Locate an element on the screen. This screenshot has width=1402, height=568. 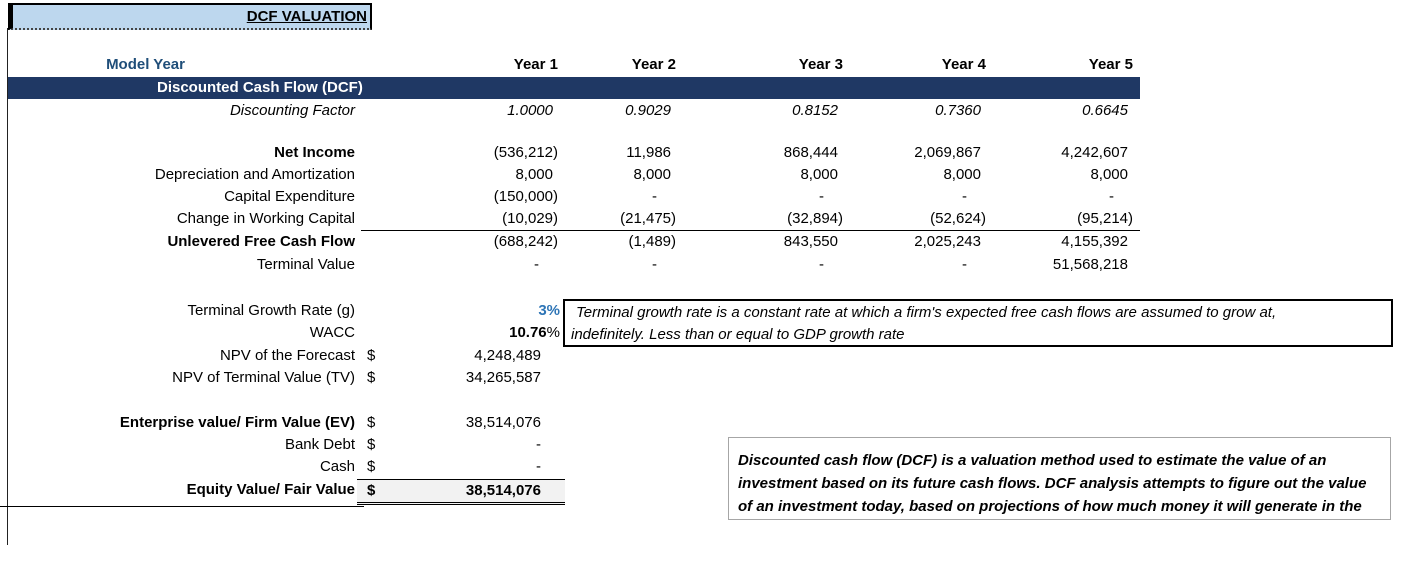
cell-value: 4,242,607 is located at coordinates (1094, 152).